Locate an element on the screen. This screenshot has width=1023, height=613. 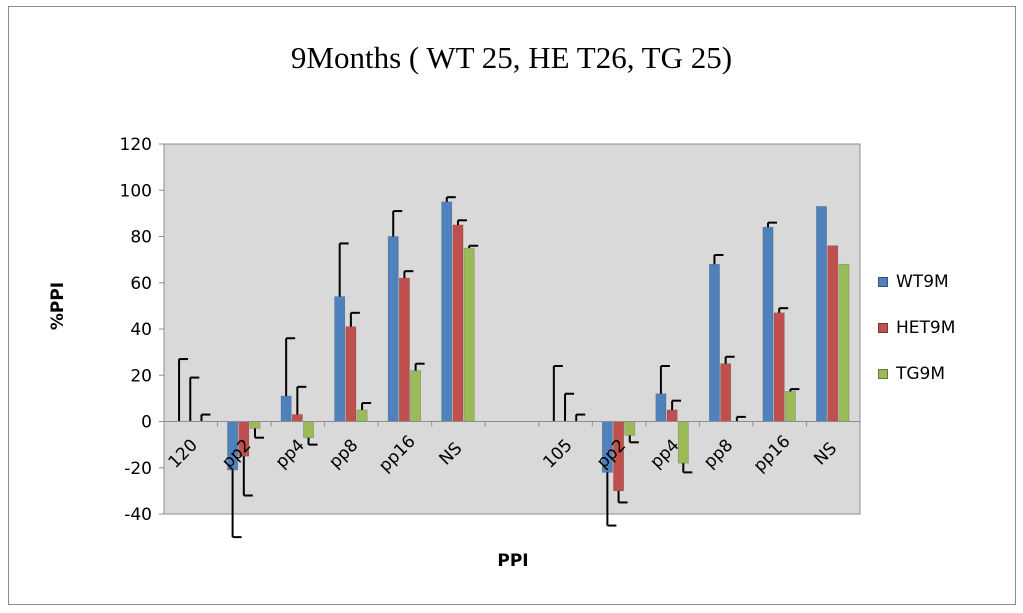
legend-label: HET9M is located at coordinates (926, 328).